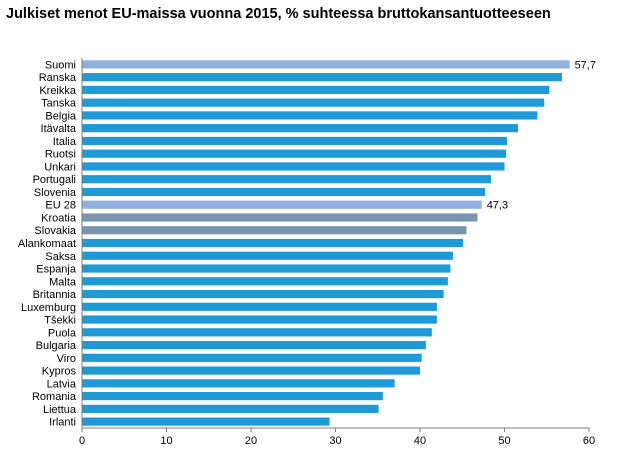 The width and height of the screenshot is (628, 457). I want to click on category-label: Itävalta, so click(59, 129).